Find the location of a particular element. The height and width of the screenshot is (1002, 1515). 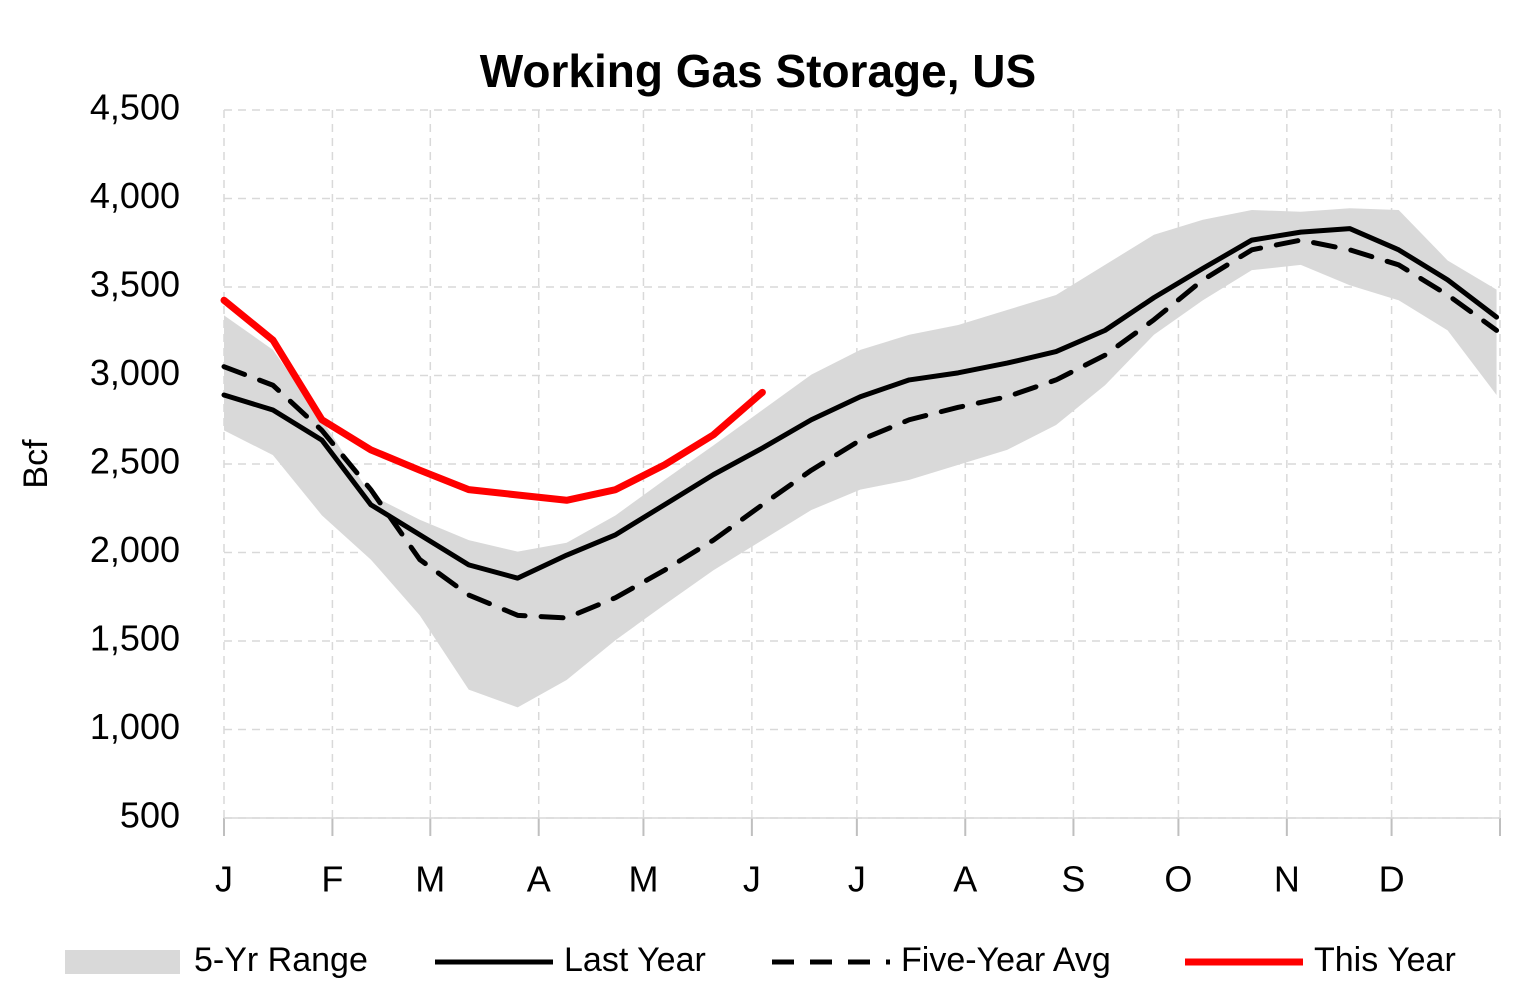

x-tick-label: F is located at coordinates (332, 879).